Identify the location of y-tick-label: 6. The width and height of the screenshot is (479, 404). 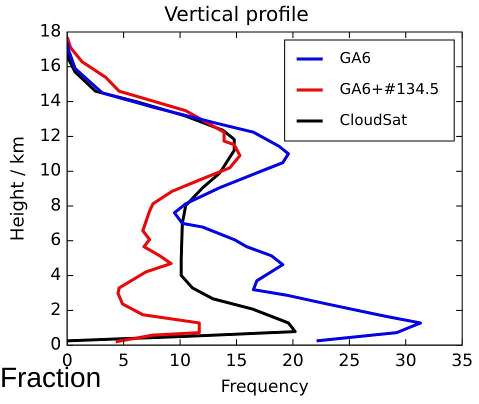
(56, 240).